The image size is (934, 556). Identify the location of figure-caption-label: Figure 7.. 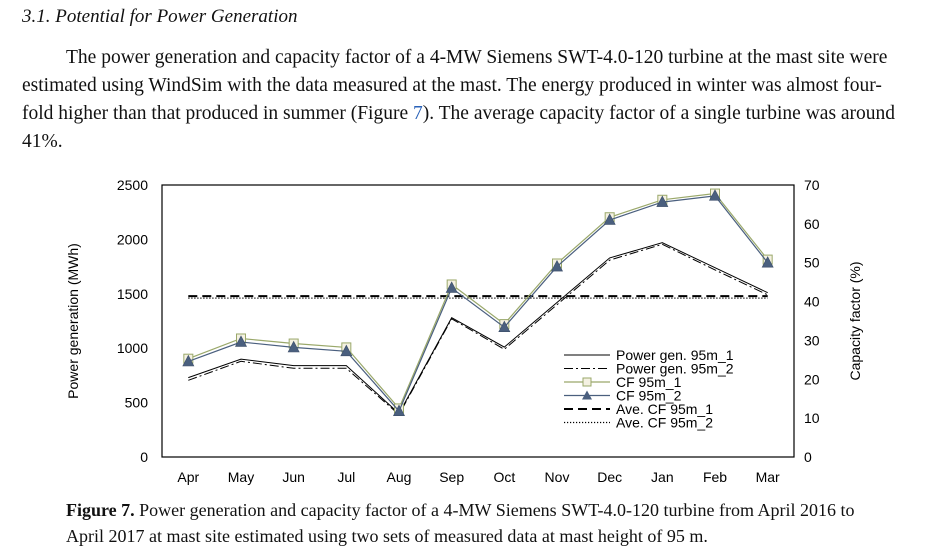
(100, 510).